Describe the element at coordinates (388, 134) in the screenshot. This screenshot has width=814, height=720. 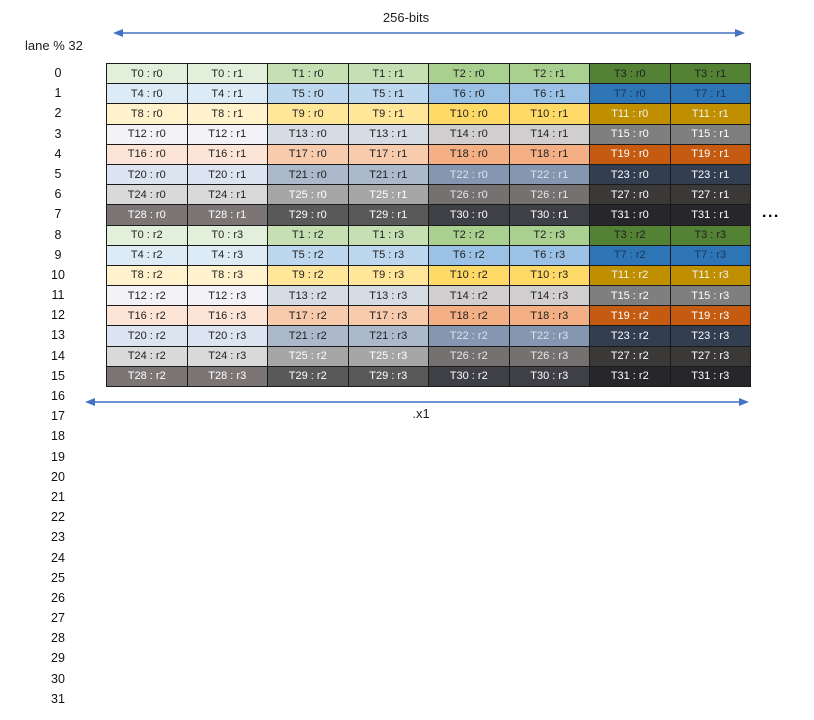
I see `register-cell: T13 : r1` at that location.